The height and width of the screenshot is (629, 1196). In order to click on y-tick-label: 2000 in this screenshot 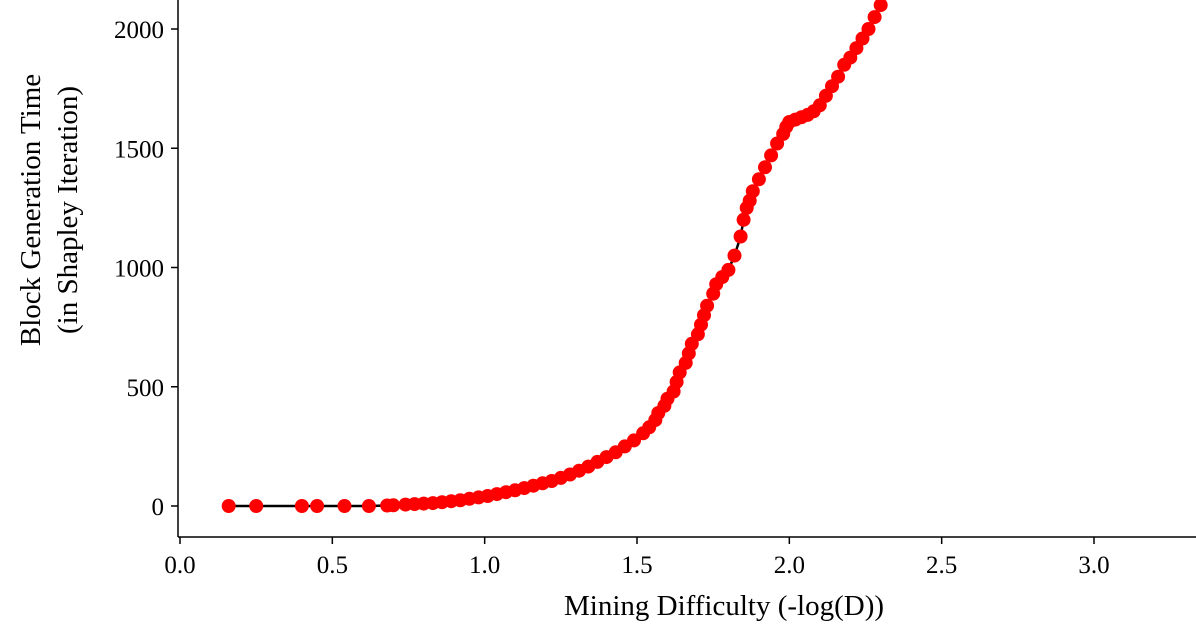, I will do `click(139, 30)`.